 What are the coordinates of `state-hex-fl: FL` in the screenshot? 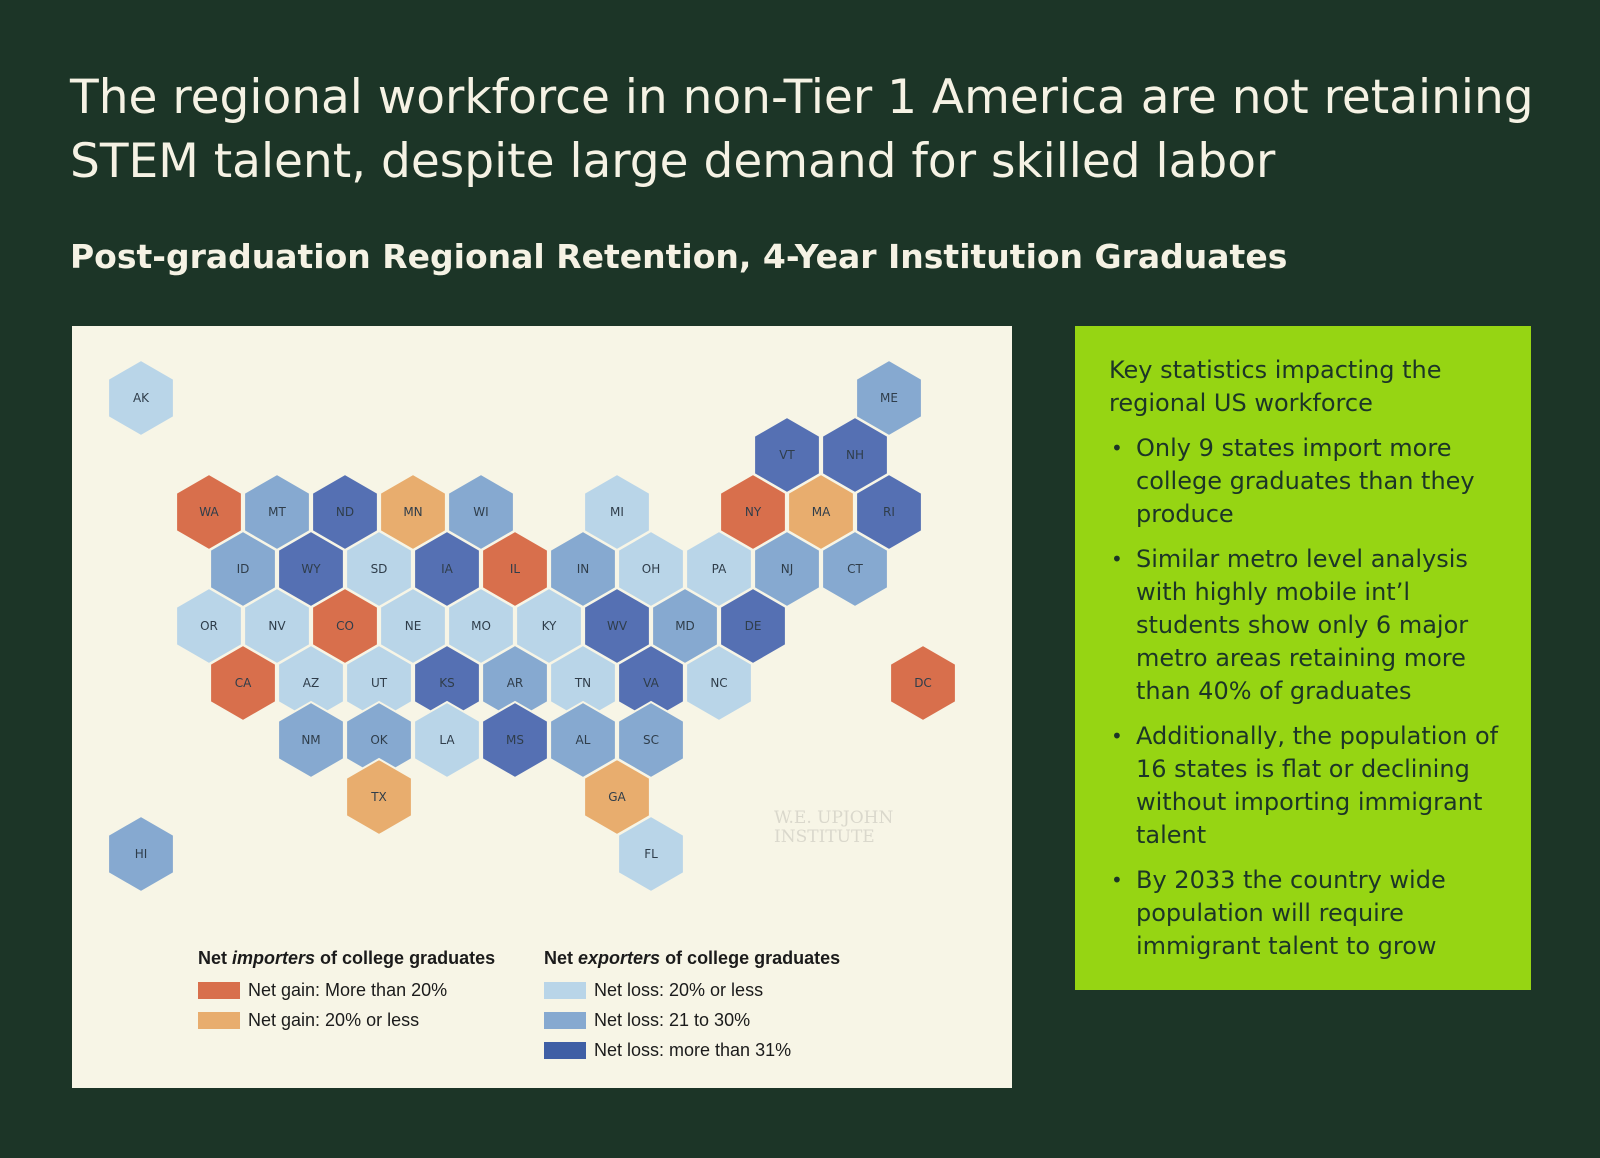 It's located at (651, 854).